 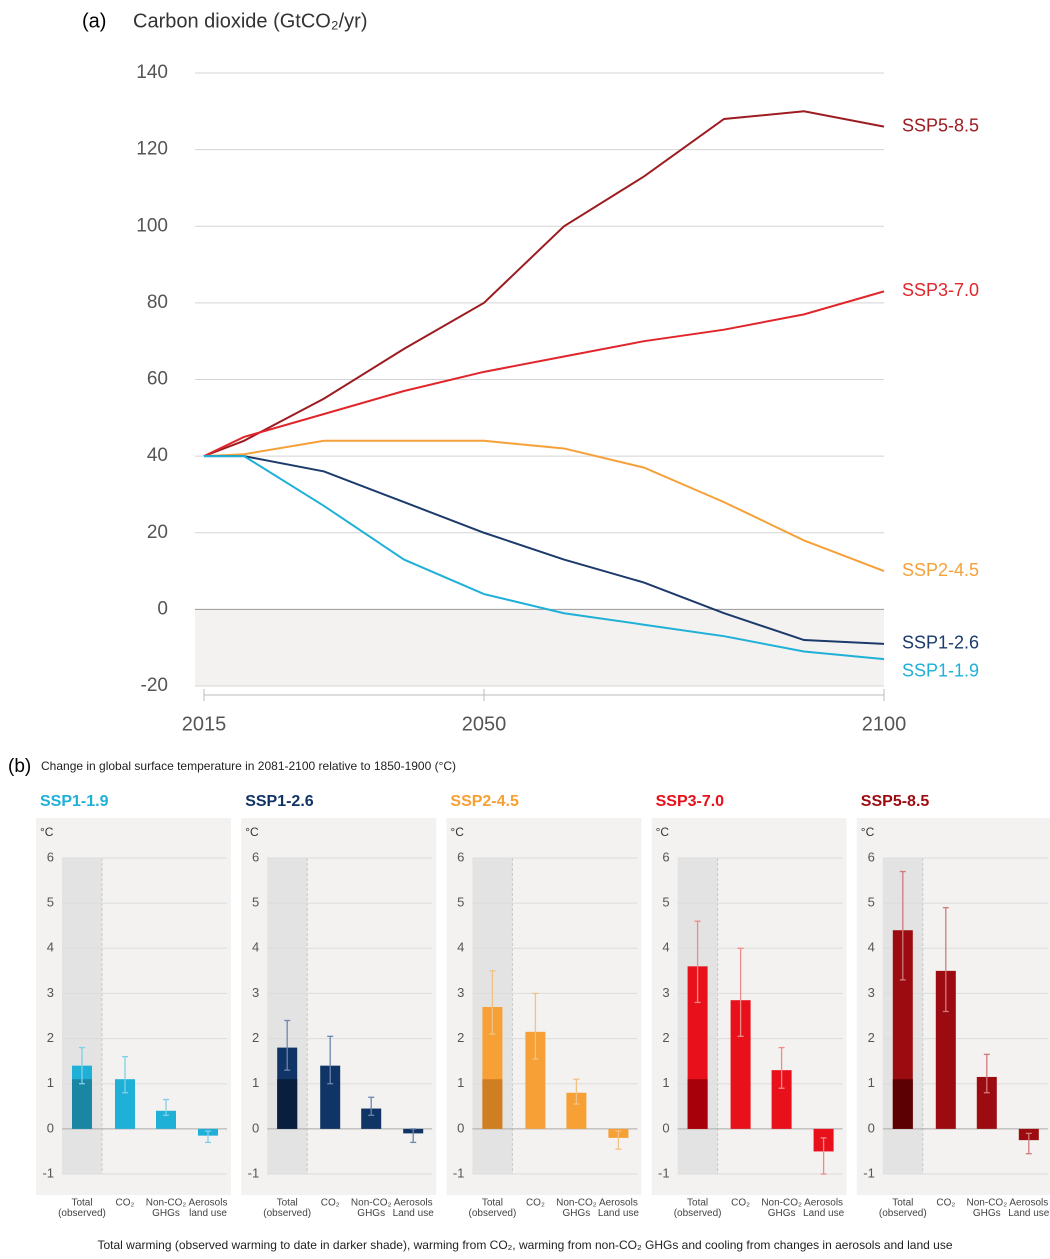 I want to click on panel-title: SSP2-4.5, so click(x=484, y=801).